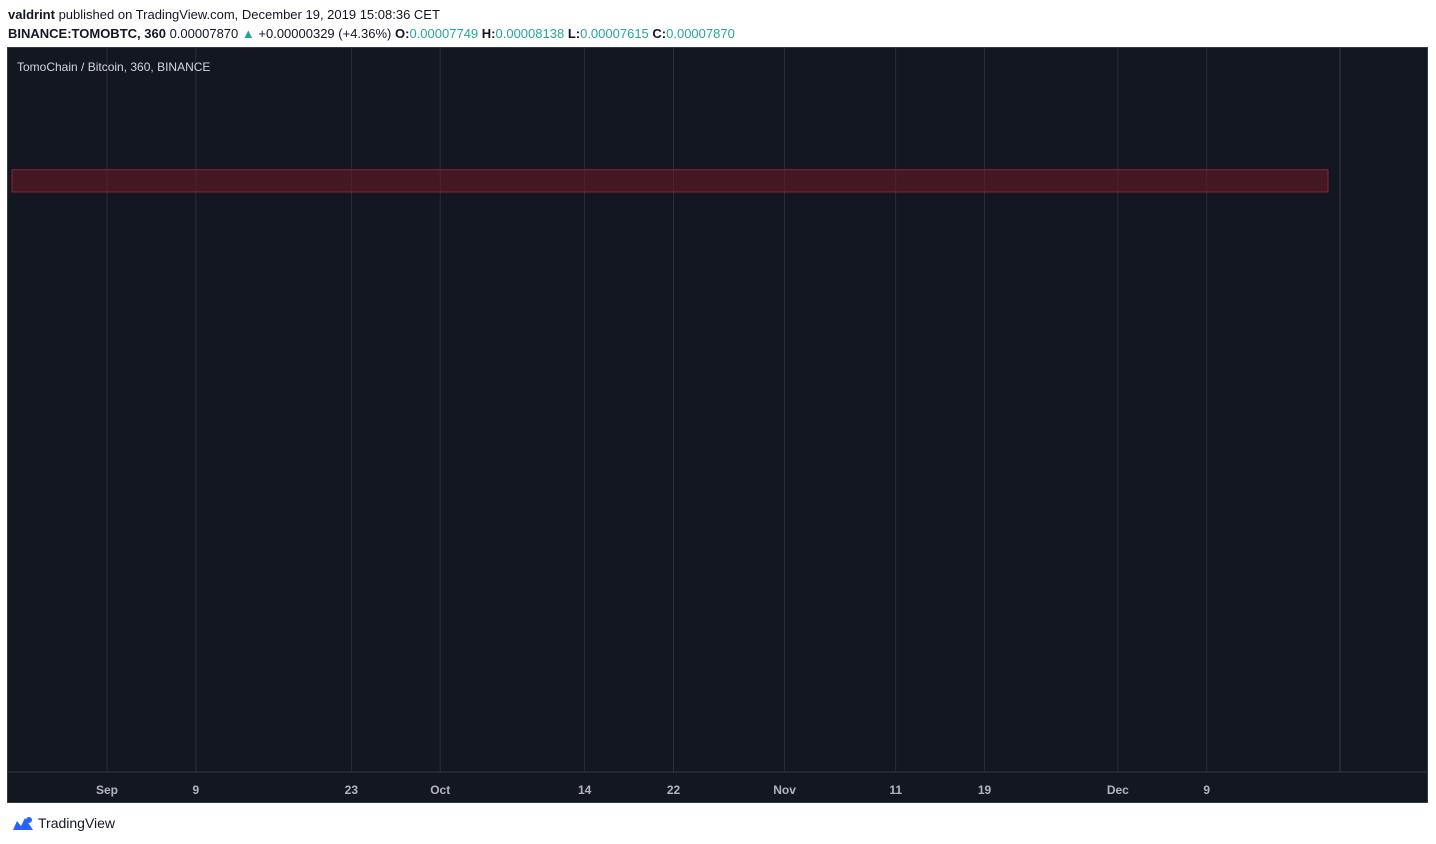 The width and height of the screenshot is (1436, 844). What do you see at coordinates (530, 33) in the screenshot?
I see `high-value: 0.00008138` at bounding box center [530, 33].